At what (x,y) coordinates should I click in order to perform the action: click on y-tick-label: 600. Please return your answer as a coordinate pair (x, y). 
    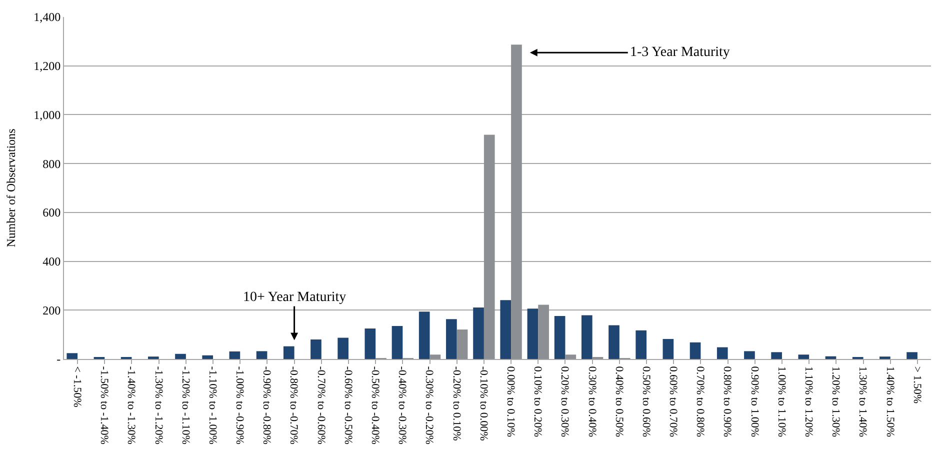
    Looking at the image, I should click on (51, 213).